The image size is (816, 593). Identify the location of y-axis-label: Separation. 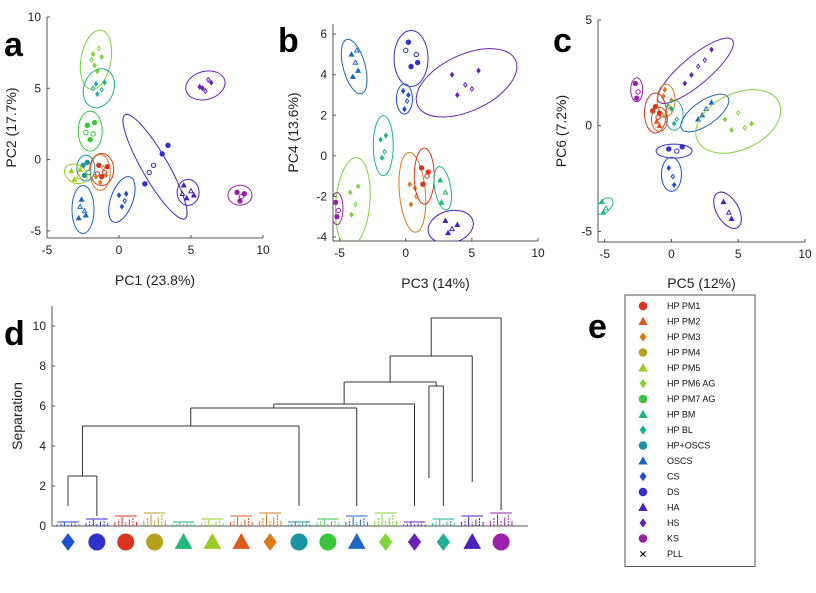
(17, 416).